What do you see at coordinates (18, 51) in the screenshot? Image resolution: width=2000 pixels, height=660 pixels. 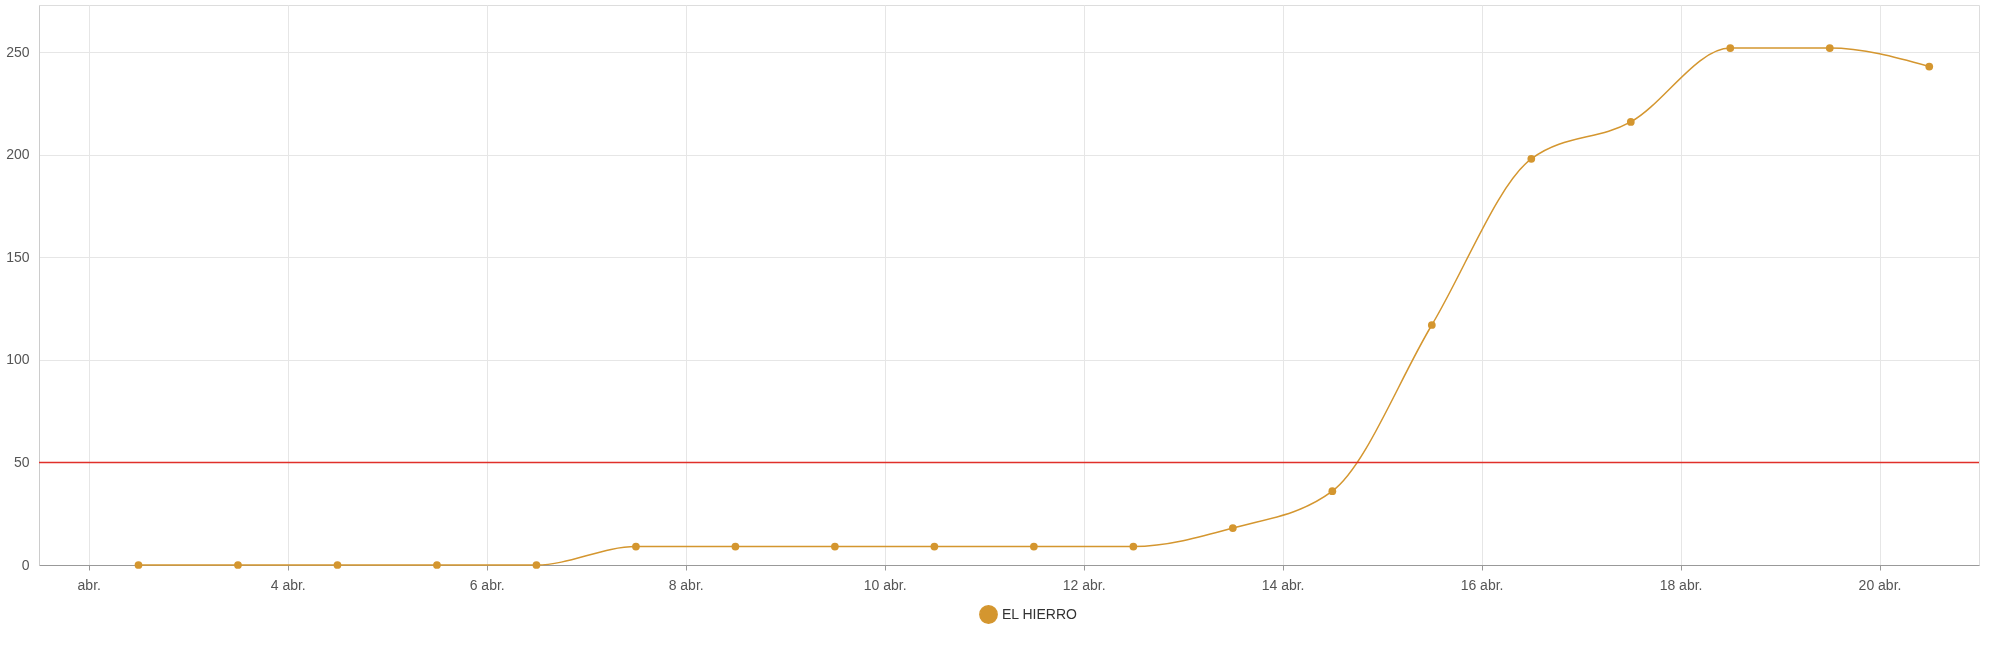 I see `y-tick-label: 250` at bounding box center [18, 51].